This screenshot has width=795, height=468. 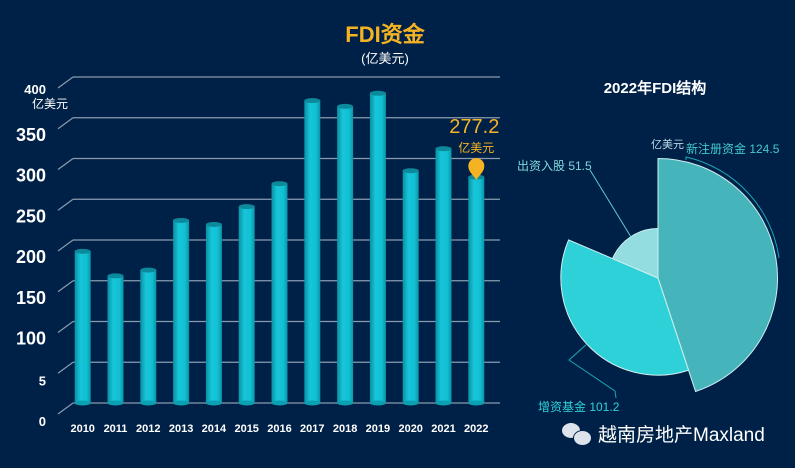 What do you see at coordinates (443, 275) in the screenshot?
I see `bar-2021` at bounding box center [443, 275].